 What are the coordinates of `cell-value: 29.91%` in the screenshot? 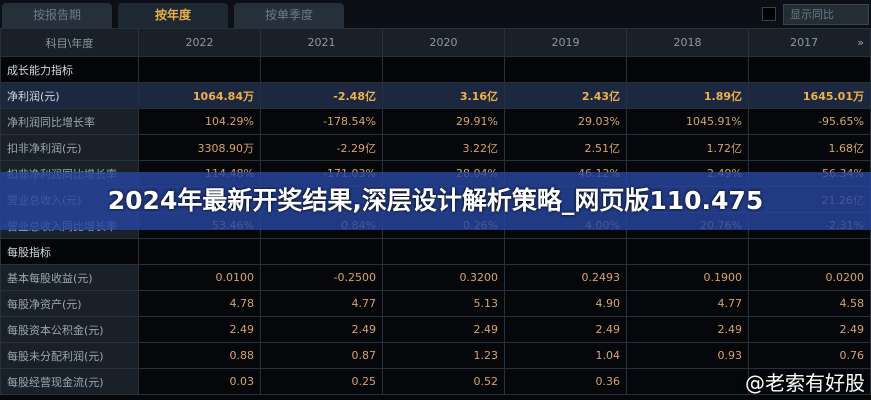 It's located at (443, 121).